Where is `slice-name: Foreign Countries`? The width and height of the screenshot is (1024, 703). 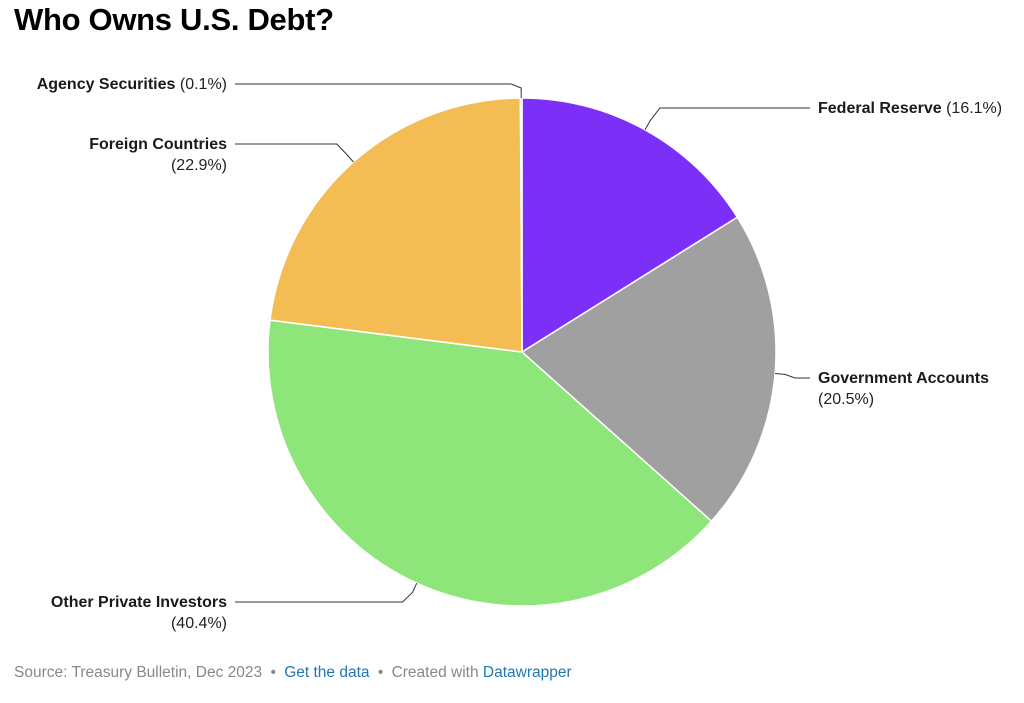
slice-name: Foreign Countries is located at coordinates (158, 144).